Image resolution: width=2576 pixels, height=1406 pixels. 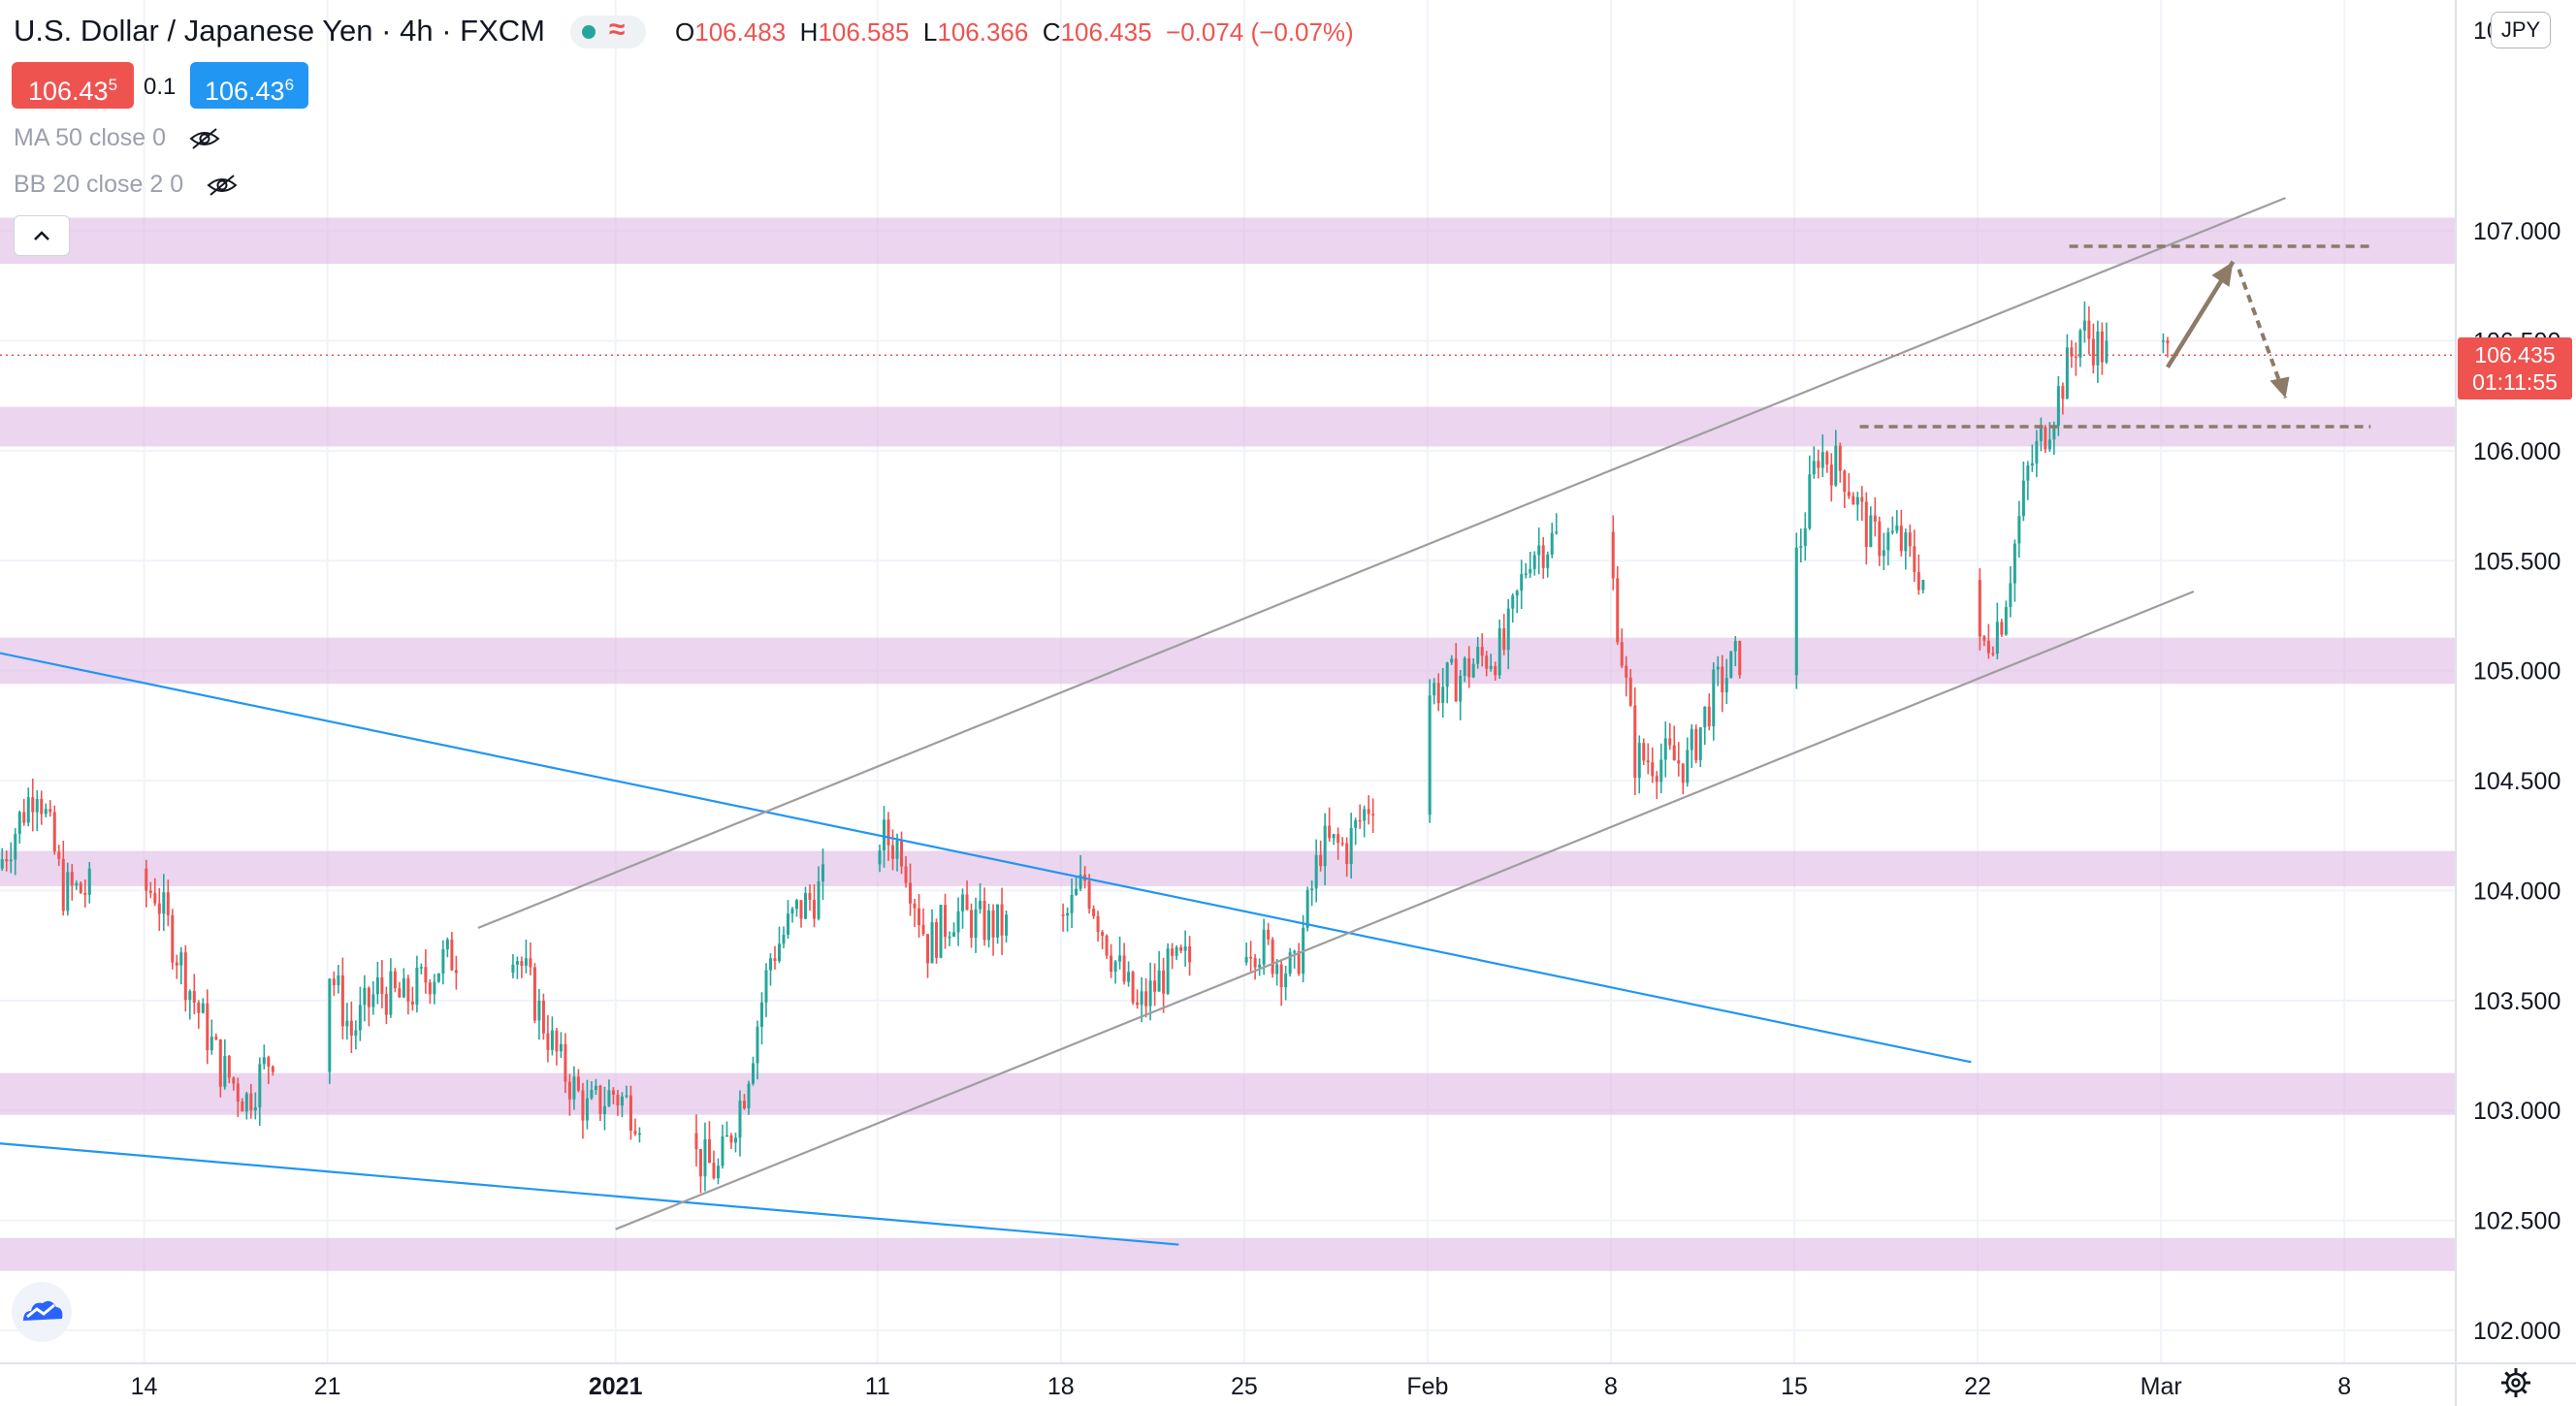 I want to click on interval-label: 4h, so click(x=417, y=31).